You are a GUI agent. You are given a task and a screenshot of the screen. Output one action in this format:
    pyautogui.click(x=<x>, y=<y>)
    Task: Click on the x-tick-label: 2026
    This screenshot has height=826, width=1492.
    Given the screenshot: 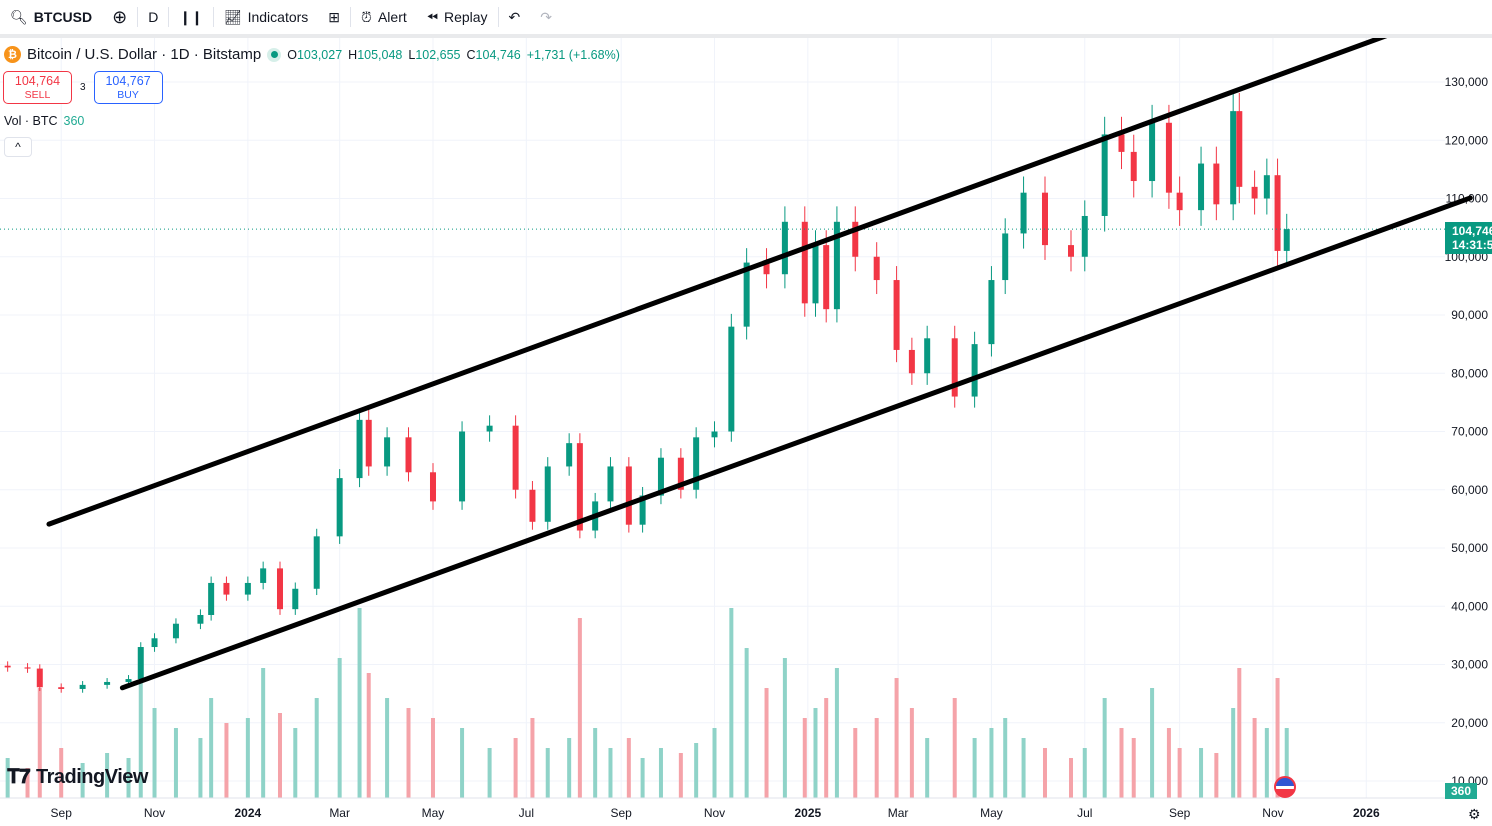 What is the action you would take?
    pyautogui.click(x=1366, y=813)
    